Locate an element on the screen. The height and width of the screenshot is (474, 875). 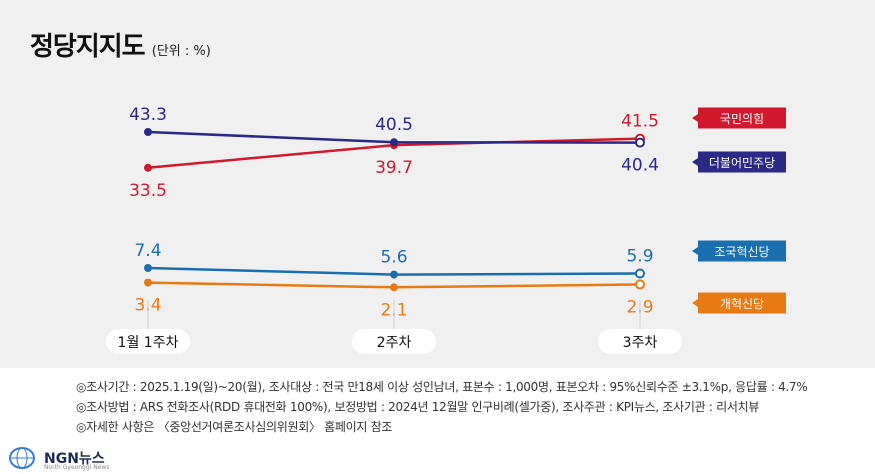
chart-title: 정당지지도 is located at coordinates (88, 47).